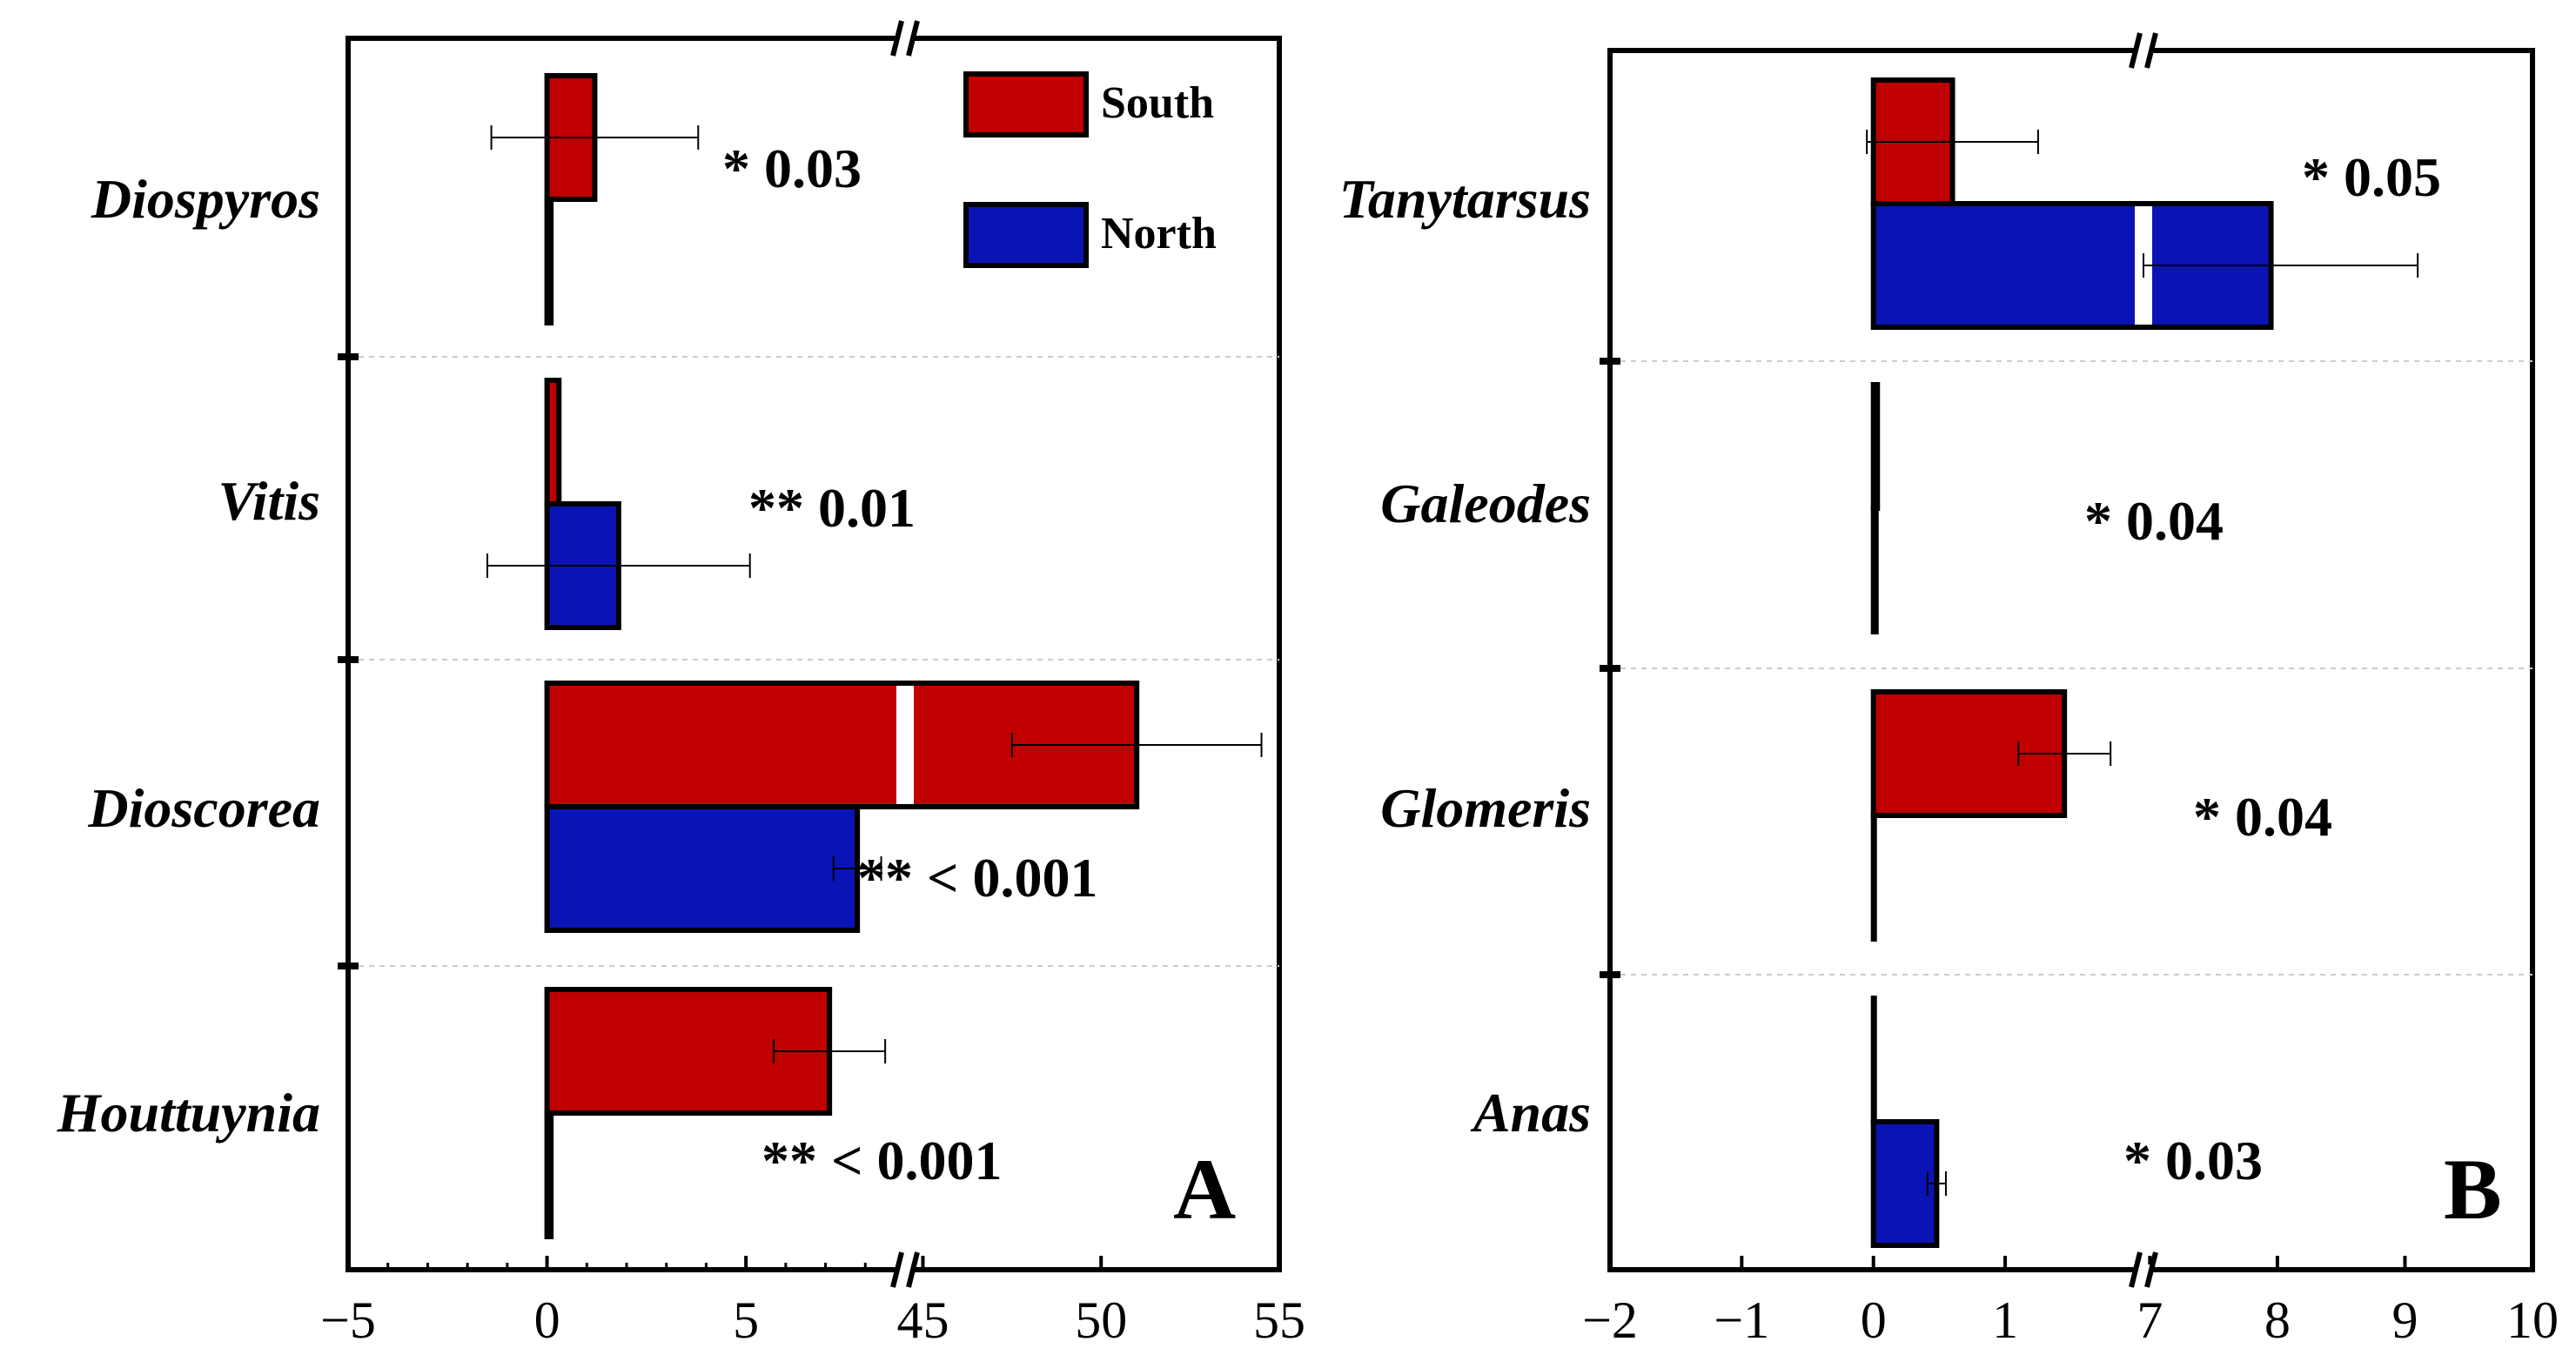 The height and width of the screenshot is (1355, 2576). I want to click on x-tick-label: 45, so click(922, 1320).